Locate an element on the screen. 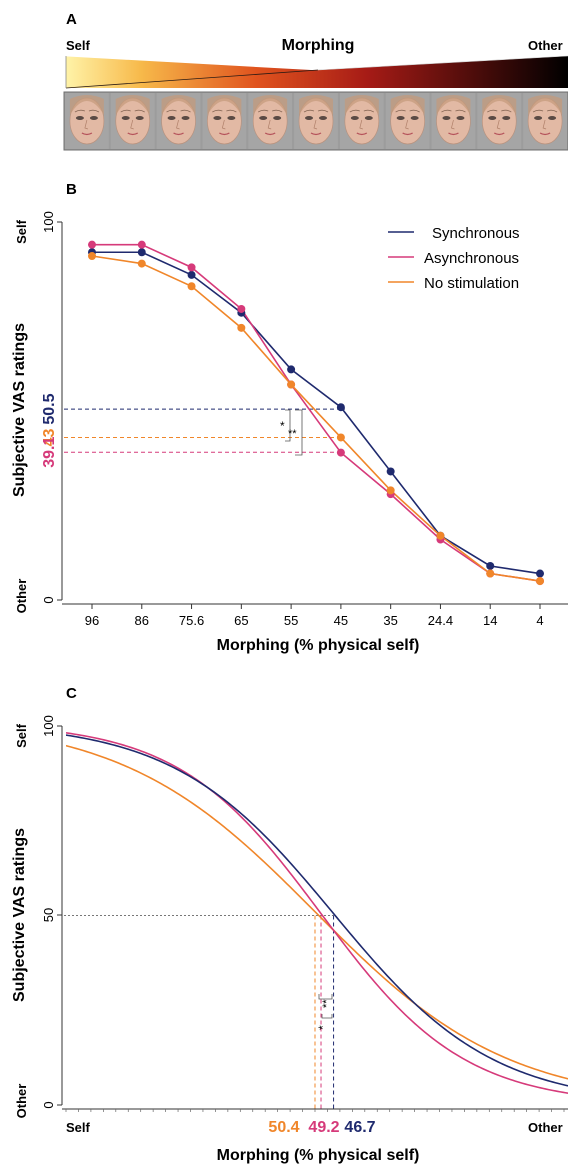  legend-async-label: Asynchronous is located at coordinates (471, 258).